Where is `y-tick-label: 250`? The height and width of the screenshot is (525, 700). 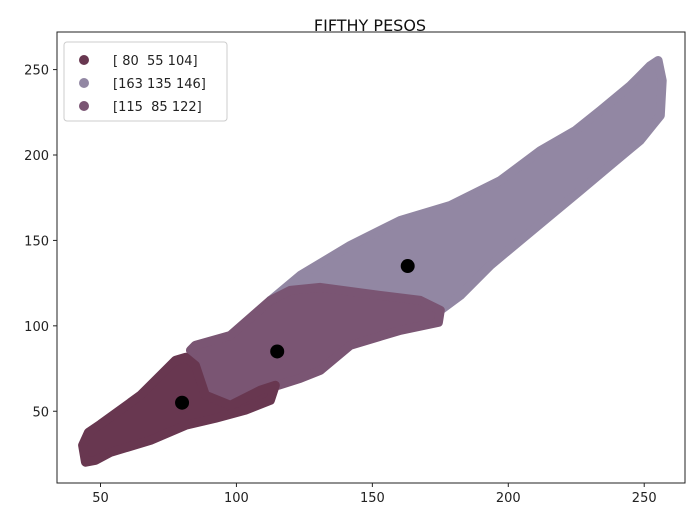
y-tick-label: 250 is located at coordinates (36, 71).